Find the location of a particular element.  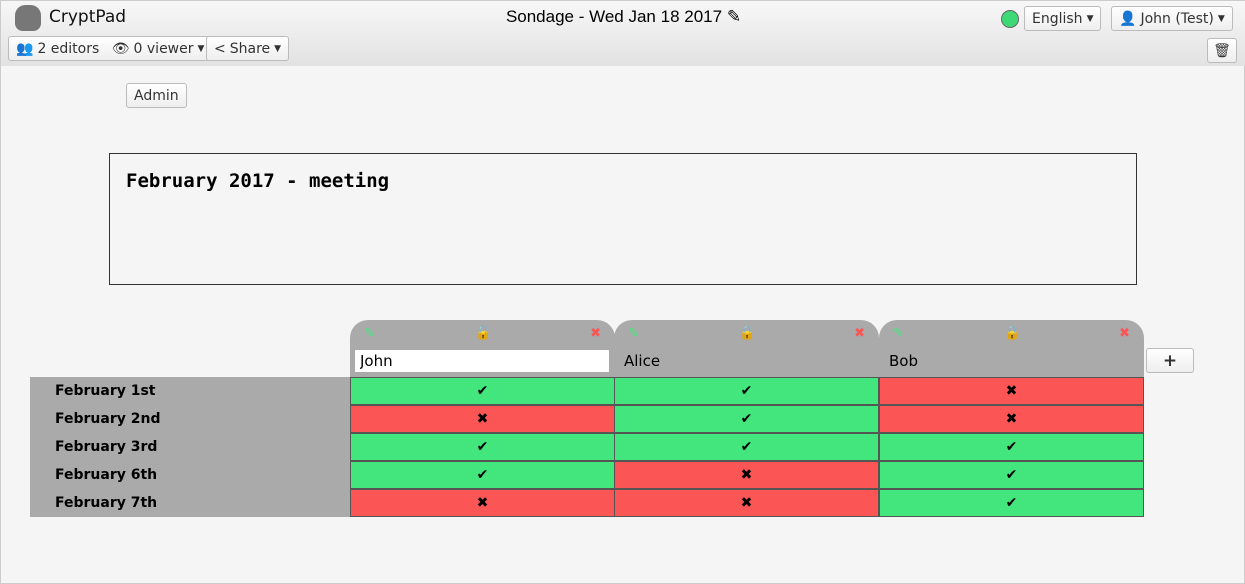

admin-button: Admin is located at coordinates (156, 95).